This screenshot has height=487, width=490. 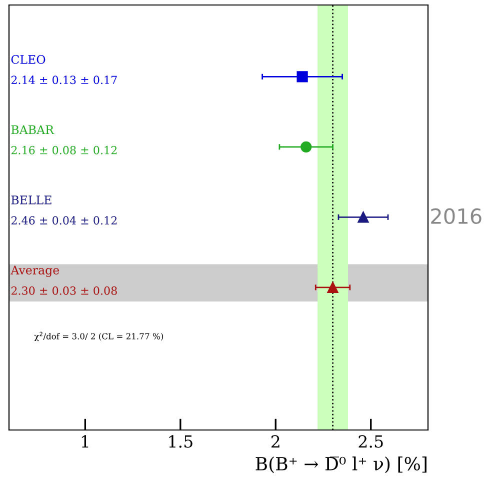 What do you see at coordinates (32, 129) in the screenshot?
I see `y-tick-label: BABAR` at bounding box center [32, 129].